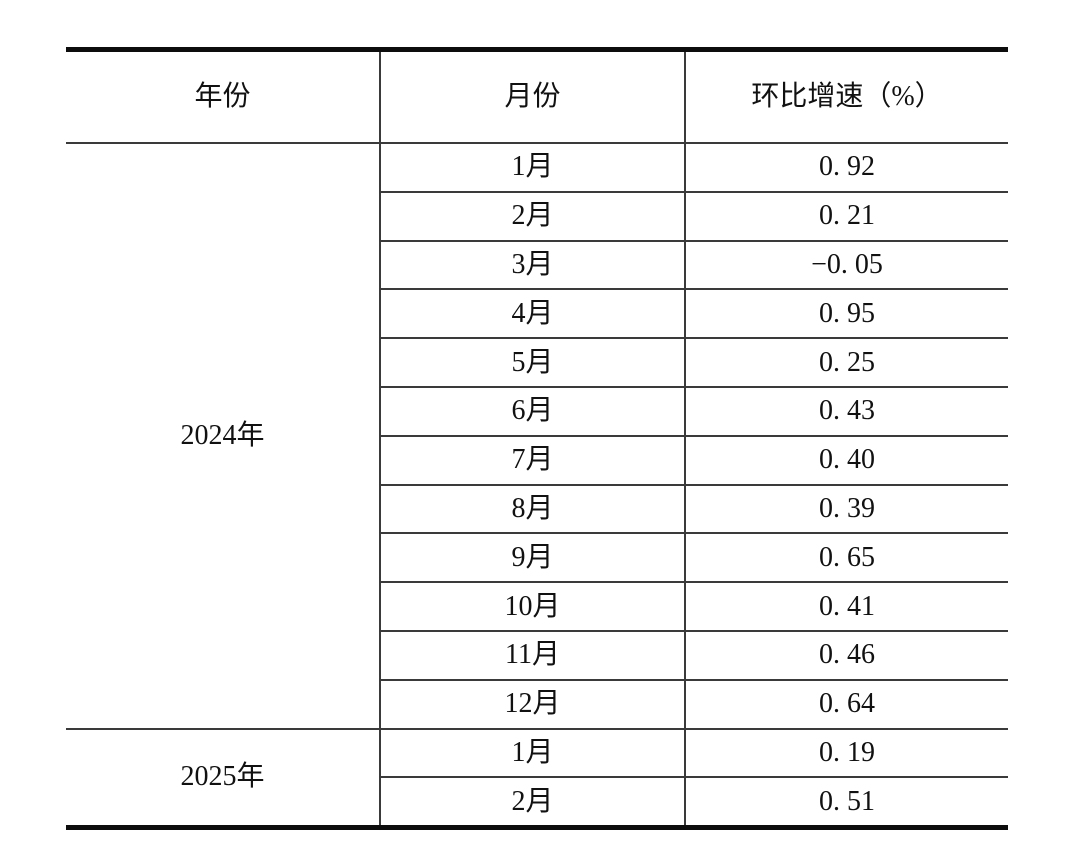  I want to click on table-row: 2月 0. 21, so click(537, 216).